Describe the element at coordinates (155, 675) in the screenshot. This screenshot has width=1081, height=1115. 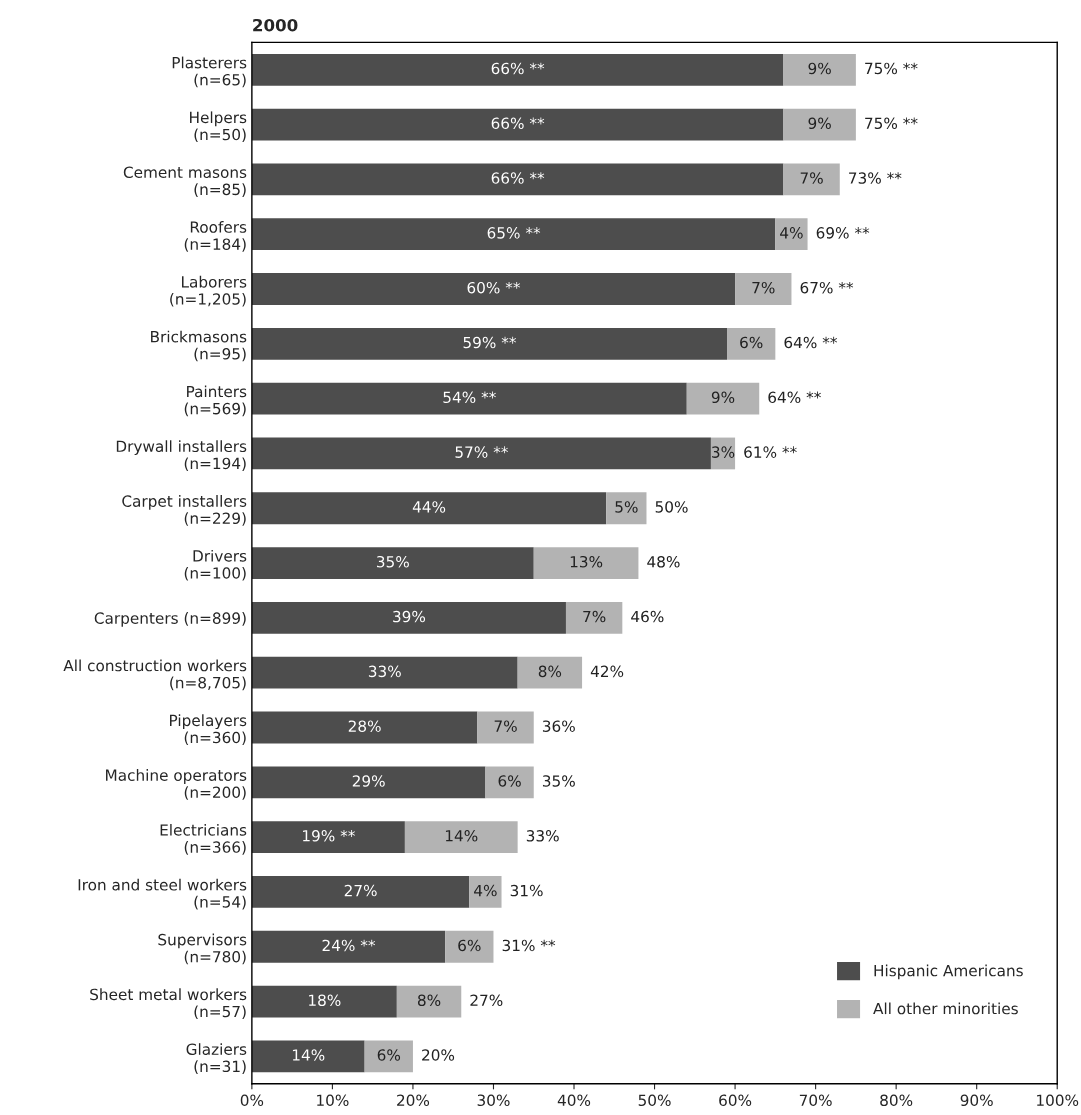
I see `y-tick-label: All construction workers (n=8,705)` at that location.